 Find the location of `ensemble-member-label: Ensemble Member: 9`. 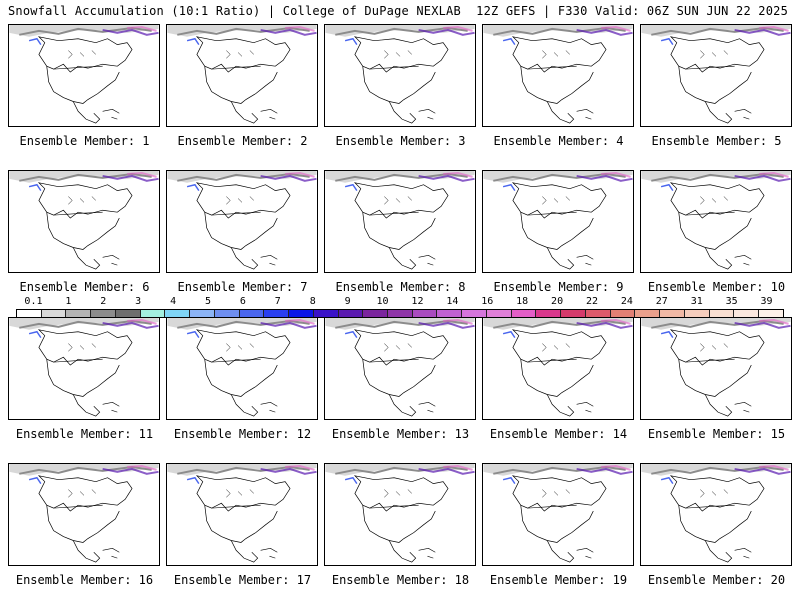

ensemble-member-label: Ensemble Member: 9 is located at coordinates (558, 287).